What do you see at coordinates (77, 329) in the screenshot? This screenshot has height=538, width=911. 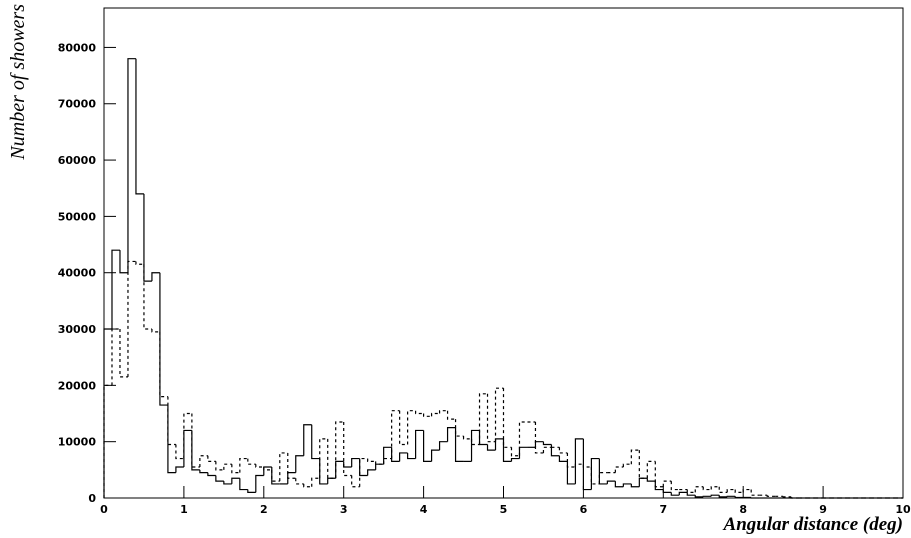 I see `y-tick-label: 30000` at bounding box center [77, 329].